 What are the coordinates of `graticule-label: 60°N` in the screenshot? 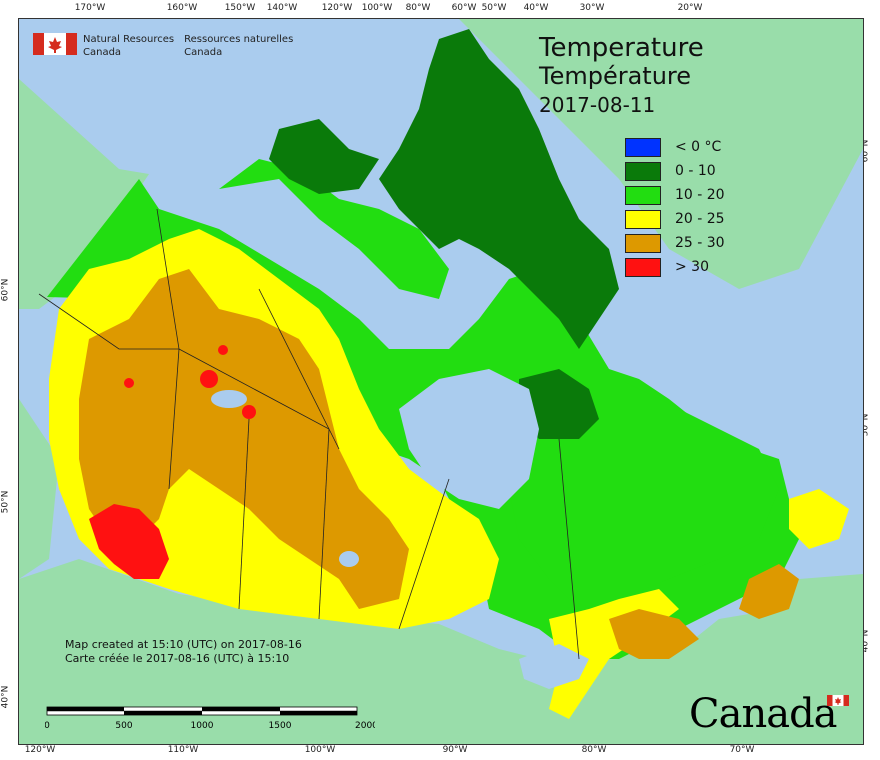 It's located at (5, 290).